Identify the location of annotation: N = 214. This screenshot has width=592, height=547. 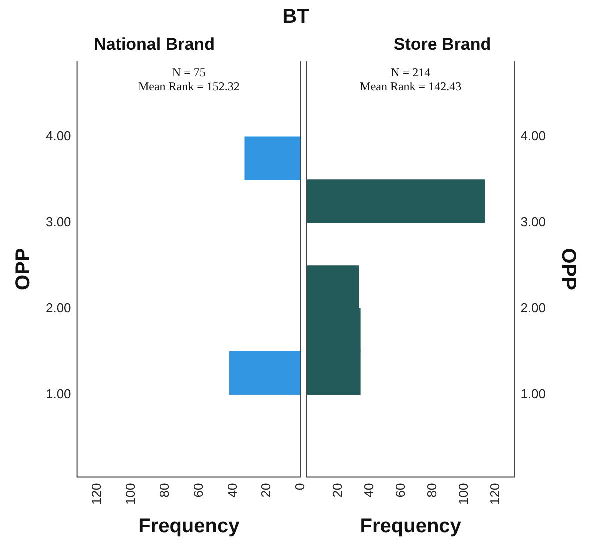
(411, 73).